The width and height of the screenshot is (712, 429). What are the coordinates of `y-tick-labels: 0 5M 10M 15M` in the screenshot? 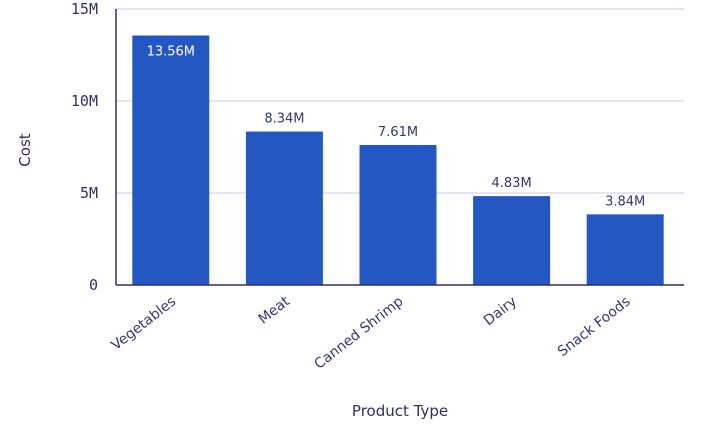 It's located at (84, 147).